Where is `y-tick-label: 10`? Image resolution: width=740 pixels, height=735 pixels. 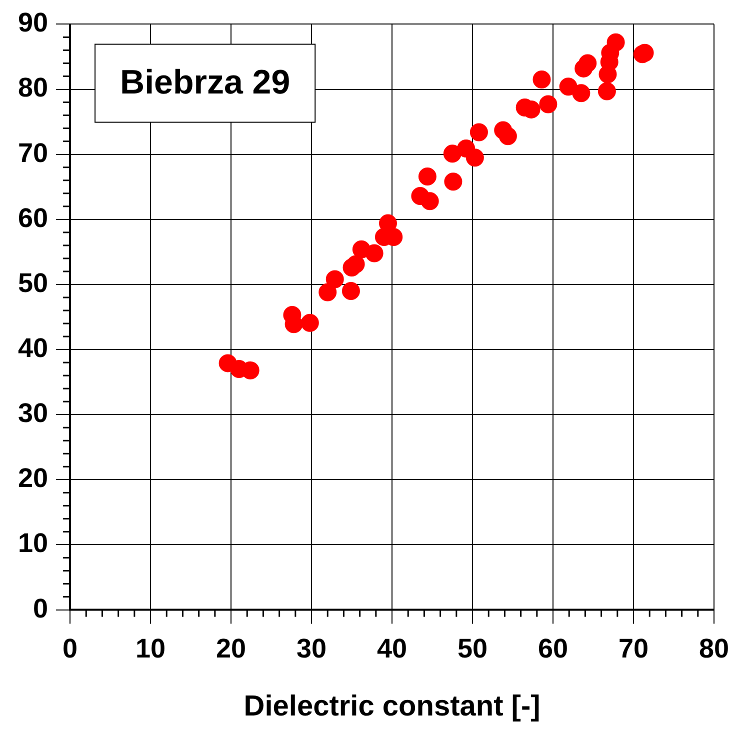 y-tick-label: 10 is located at coordinates (33, 543).